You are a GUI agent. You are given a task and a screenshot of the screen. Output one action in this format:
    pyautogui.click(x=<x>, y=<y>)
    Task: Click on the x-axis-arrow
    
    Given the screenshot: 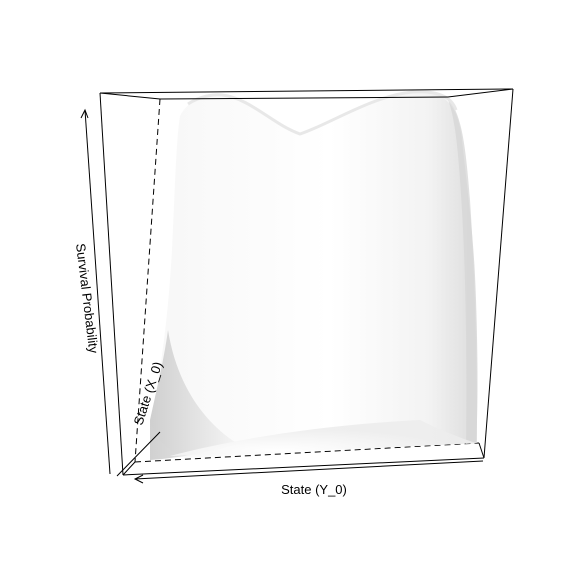 What is the action you would take?
    pyautogui.click(x=308, y=472)
    